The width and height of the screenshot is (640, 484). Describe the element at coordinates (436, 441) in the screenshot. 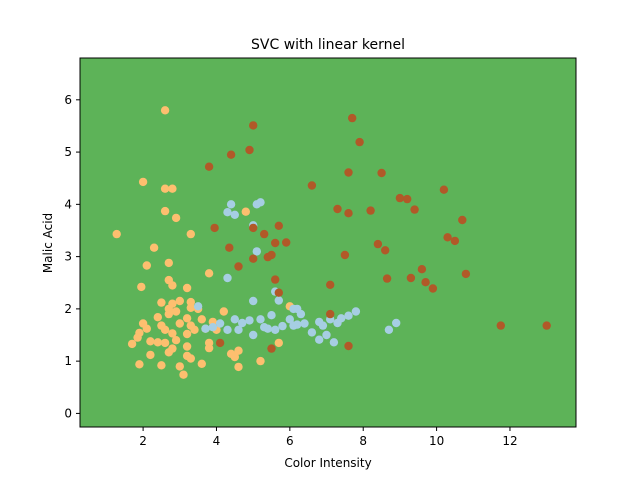

I see `x-tick-label: 10` at that location.